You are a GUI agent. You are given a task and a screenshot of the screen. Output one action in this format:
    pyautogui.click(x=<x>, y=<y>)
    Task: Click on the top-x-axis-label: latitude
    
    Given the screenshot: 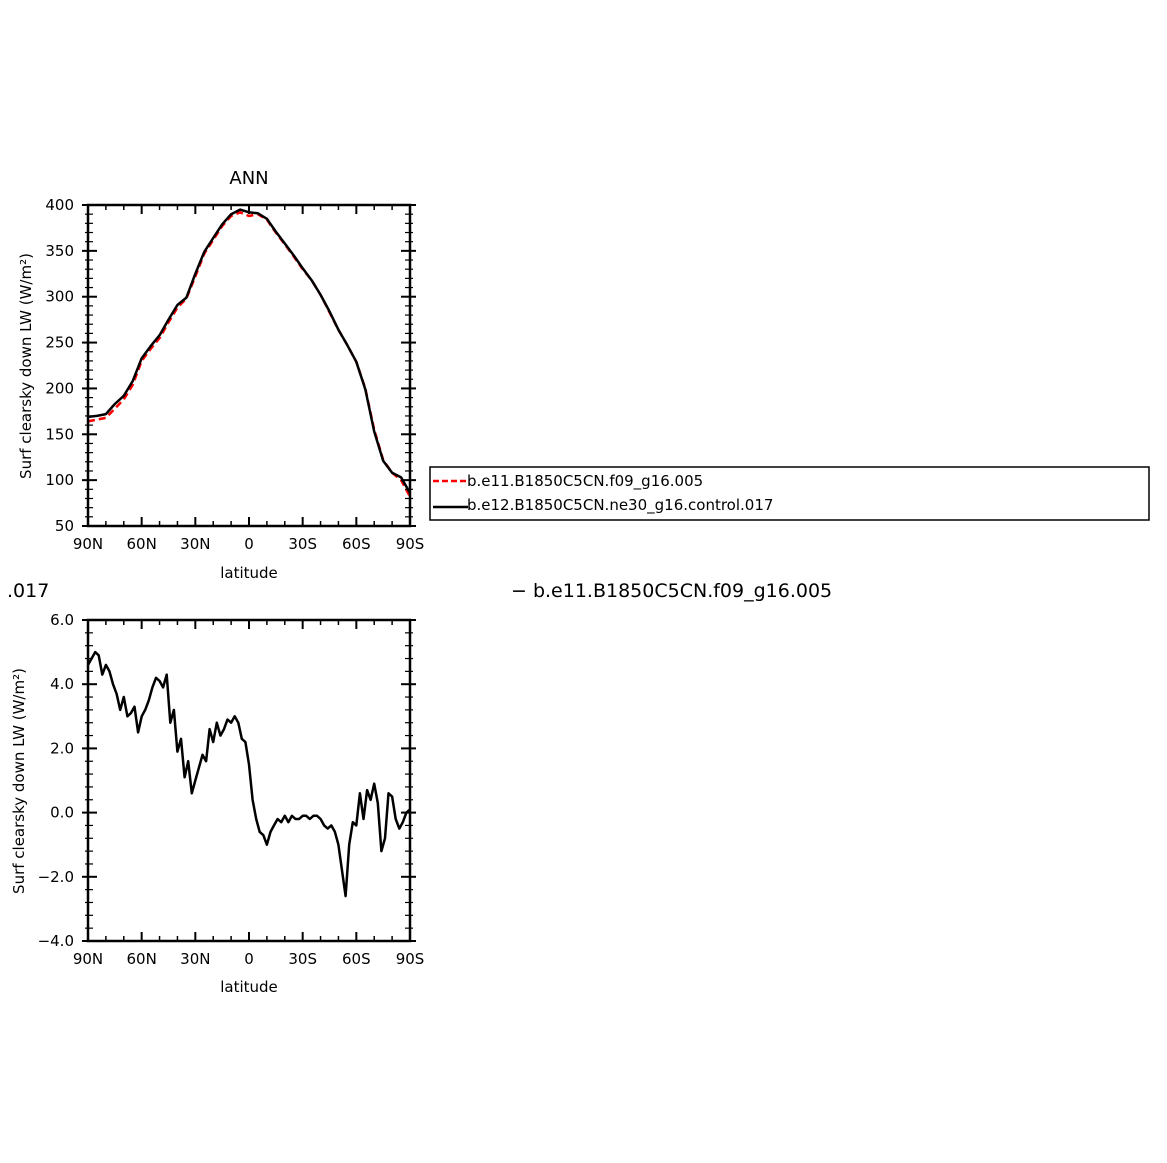 What is the action you would take?
    pyautogui.click(x=249, y=573)
    